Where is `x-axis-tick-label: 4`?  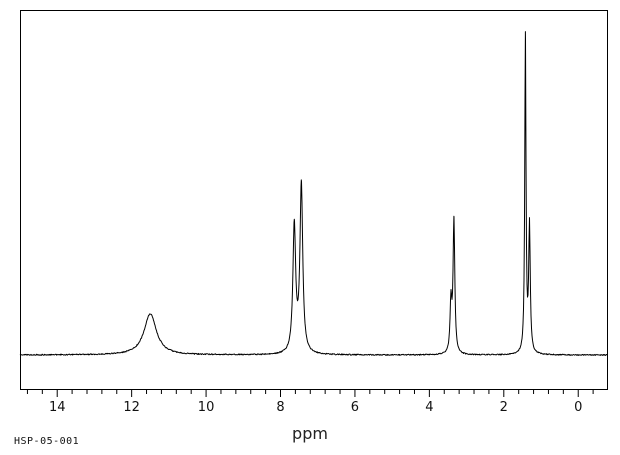 x-axis-tick-label: 4 is located at coordinates (429, 407).